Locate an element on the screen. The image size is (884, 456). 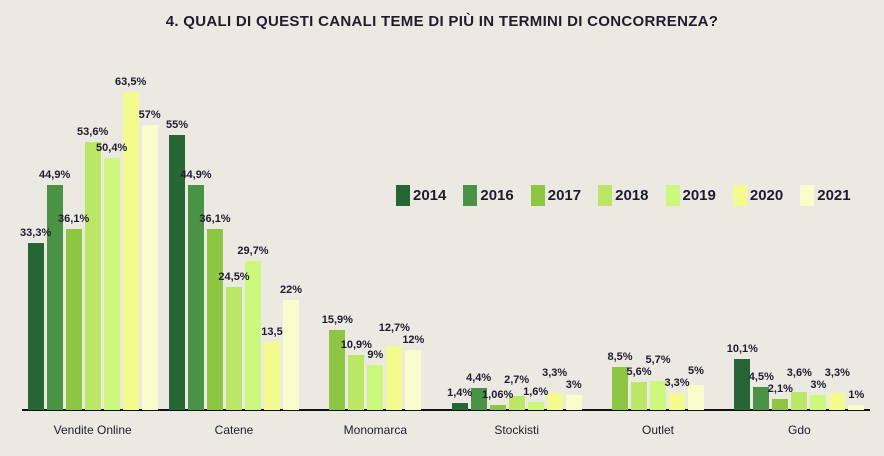
bar-stockisti-2021 is located at coordinates (573, 402).